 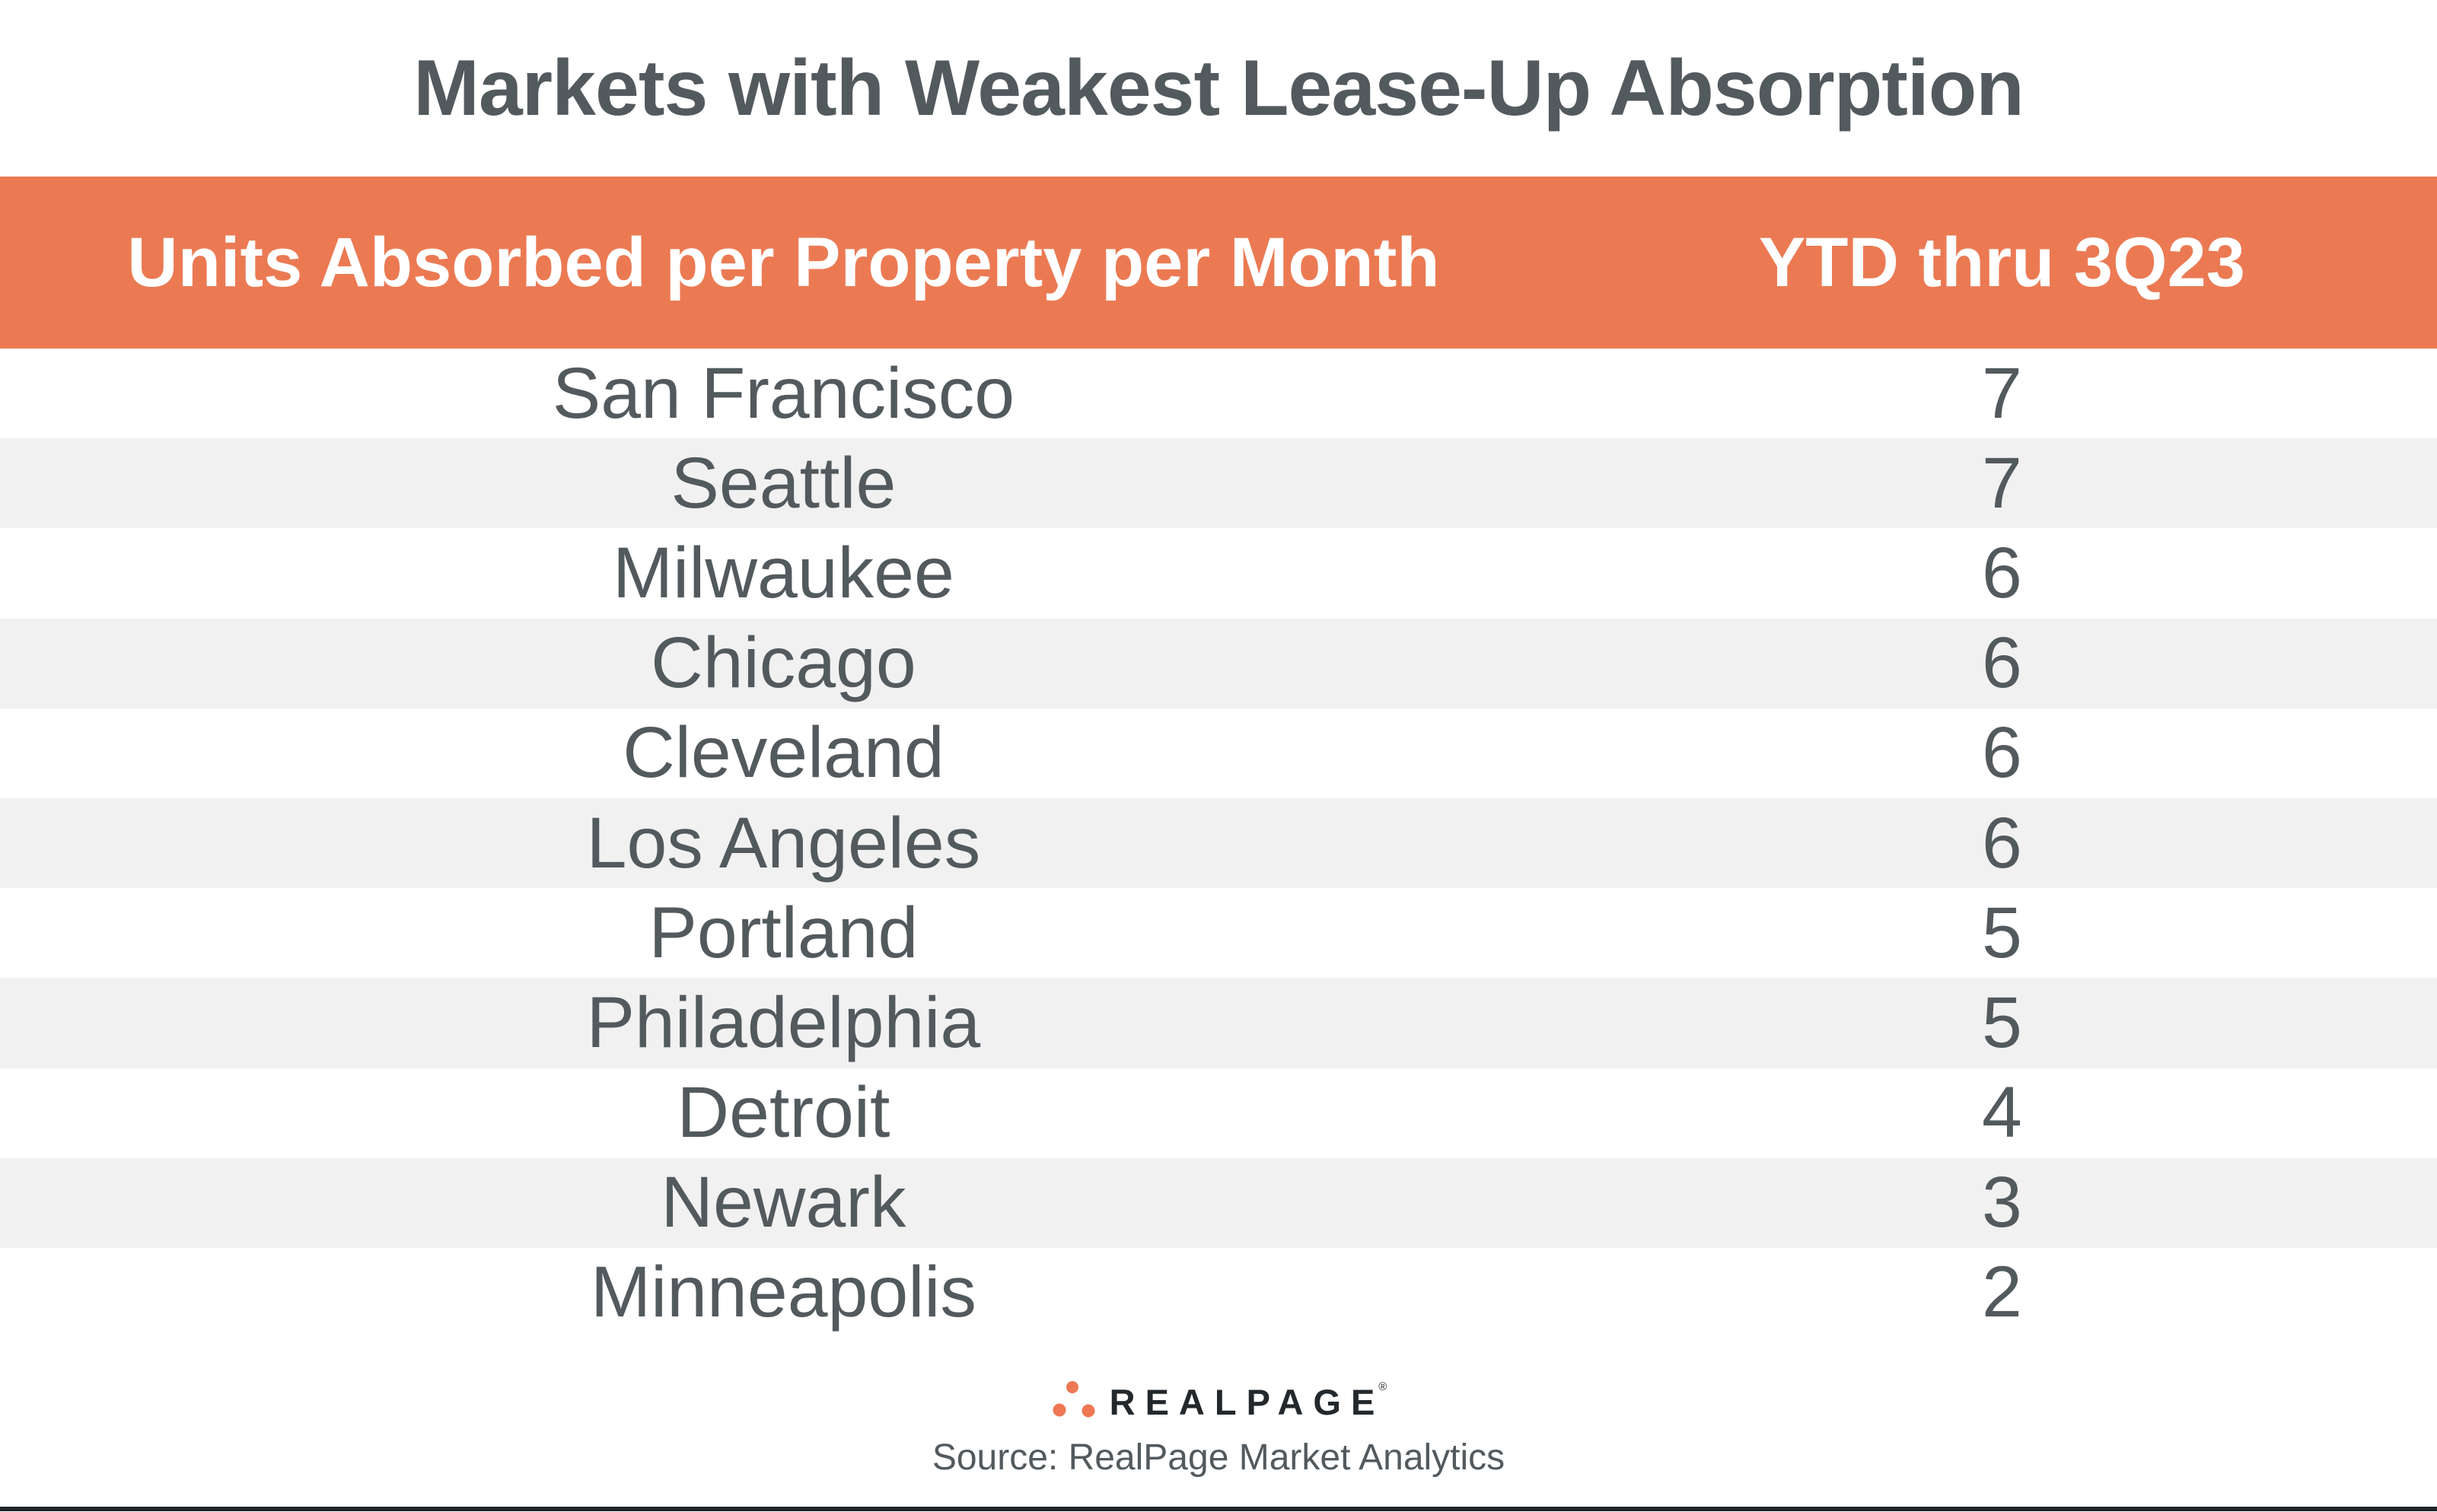 I want to click on table-row: Detroit 4, so click(x=1218, y=1113).